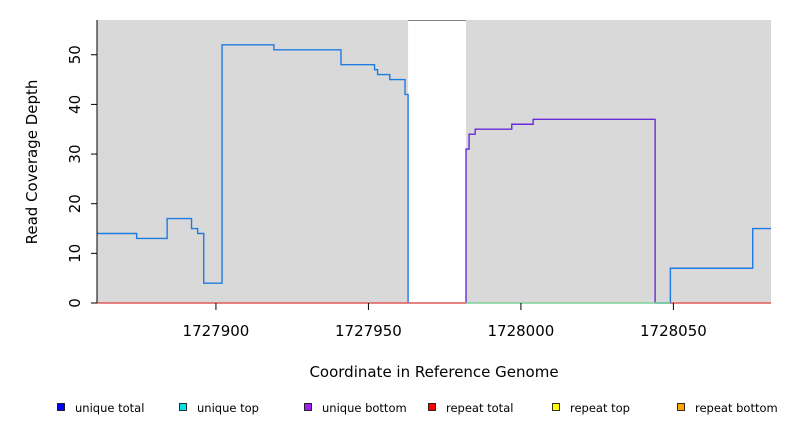 The image size is (792, 432). What do you see at coordinates (673, 331) in the screenshot?
I see `x-tick-label: 1728050` at bounding box center [673, 331].